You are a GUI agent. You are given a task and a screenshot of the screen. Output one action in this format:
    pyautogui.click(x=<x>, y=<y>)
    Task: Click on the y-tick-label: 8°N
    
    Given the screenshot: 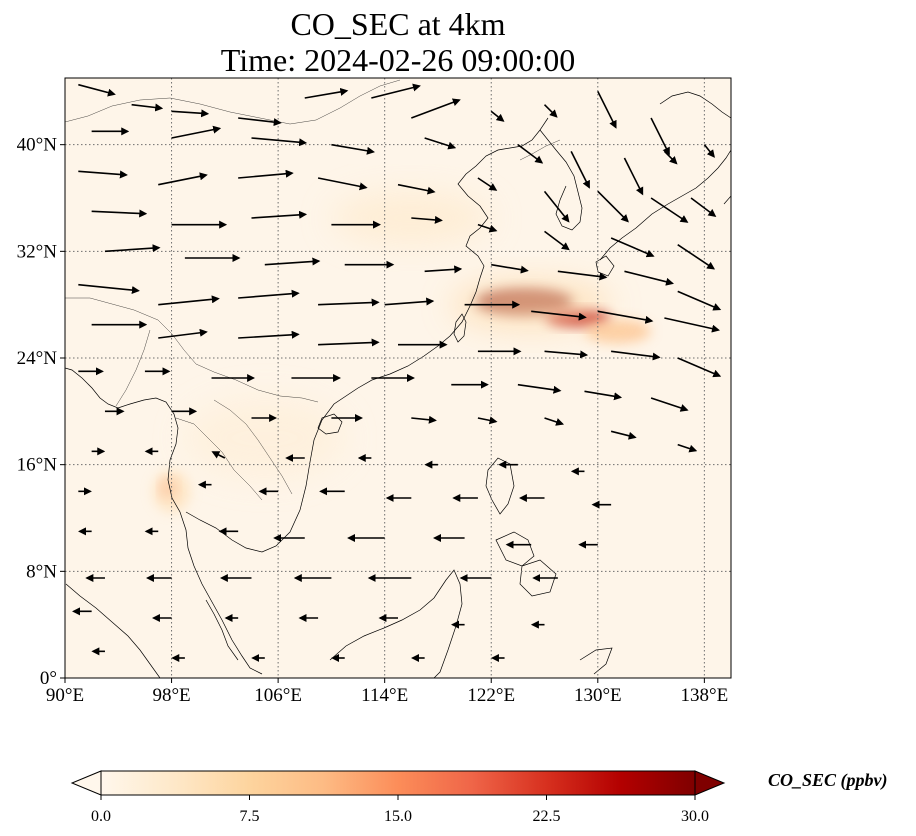 What is the action you would take?
    pyautogui.click(x=41, y=571)
    